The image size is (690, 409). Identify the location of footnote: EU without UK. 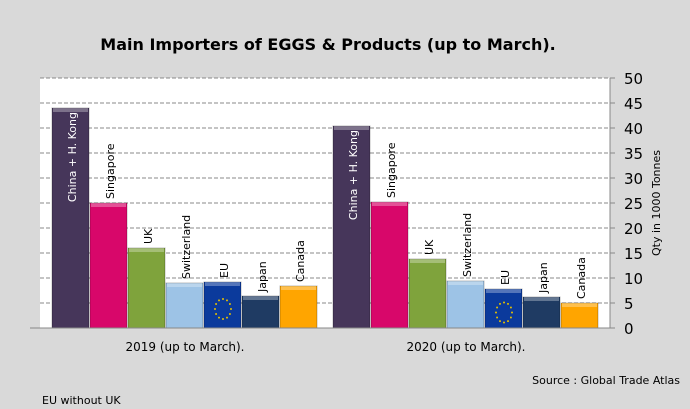
(81, 400).